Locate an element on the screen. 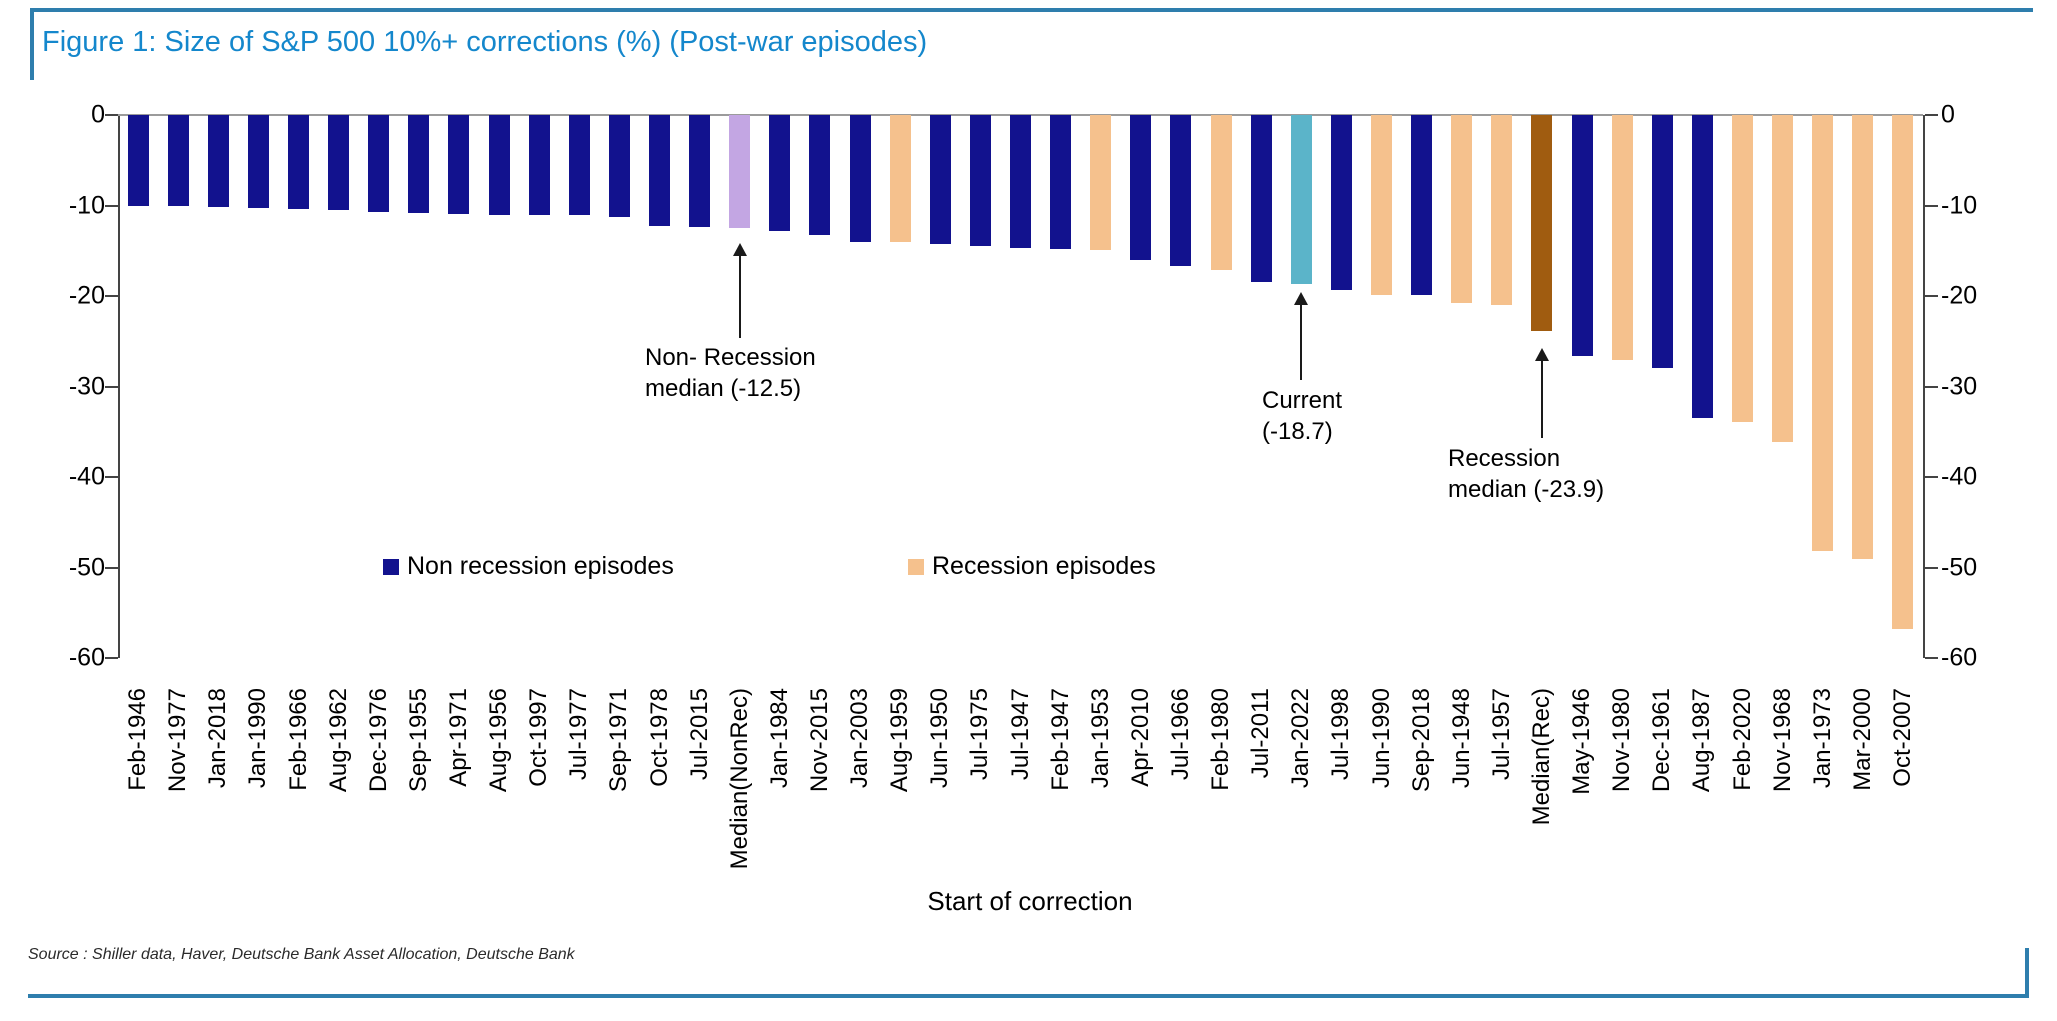  x-tick-label-text: Jul-1957 is located at coordinates (1501, 734).